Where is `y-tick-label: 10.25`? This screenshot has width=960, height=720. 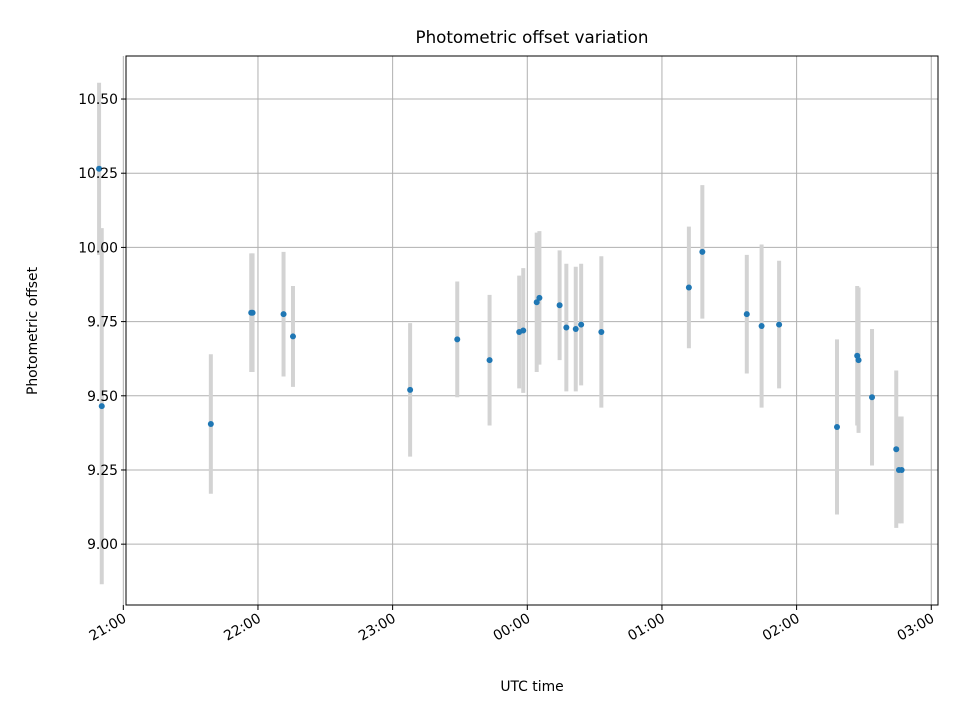
y-tick-label: 10.25 is located at coordinates (98, 174).